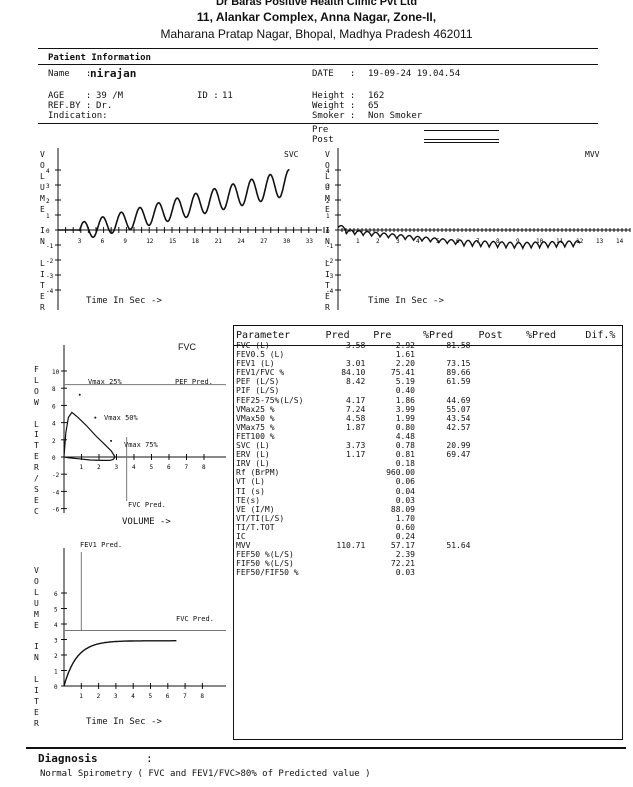 This screenshot has height=787, width=633. What do you see at coordinates (253, 464) in the screenshot?
I see `table-cell: IRV (L)` at bounding box center [253, 464].